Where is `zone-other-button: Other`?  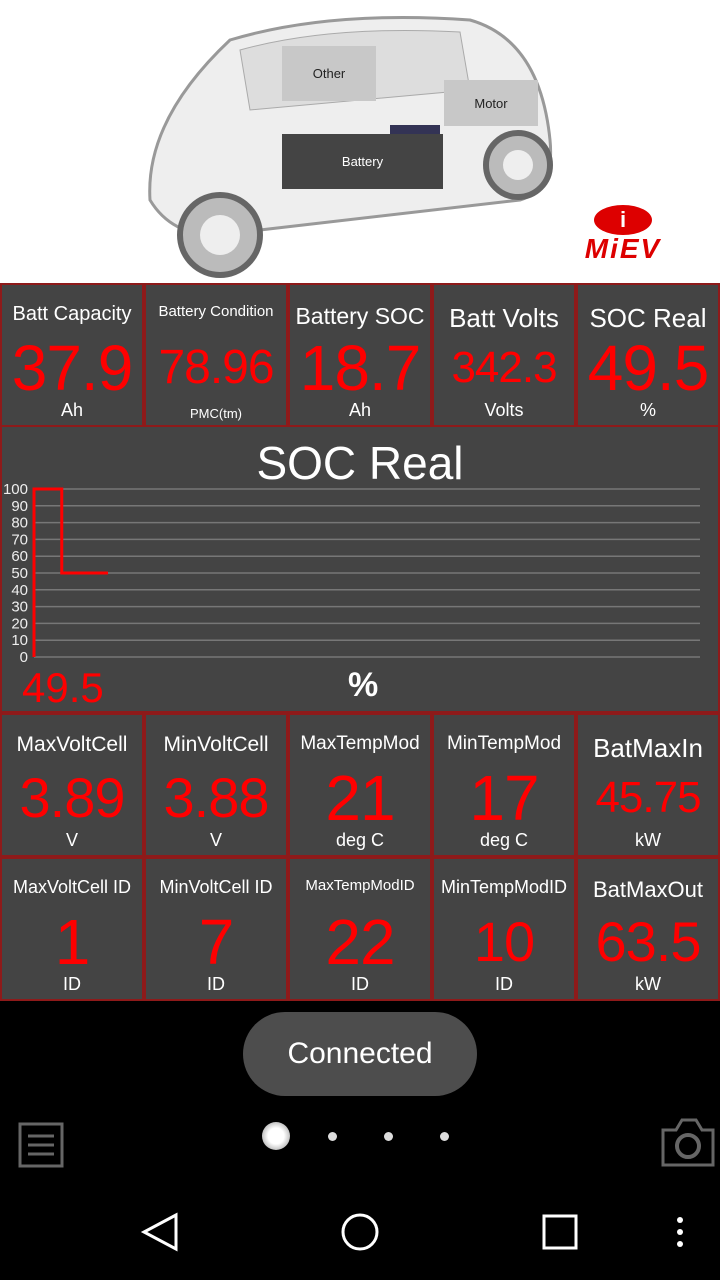
zone-other-button: Other is located at coordinates (329, 73).